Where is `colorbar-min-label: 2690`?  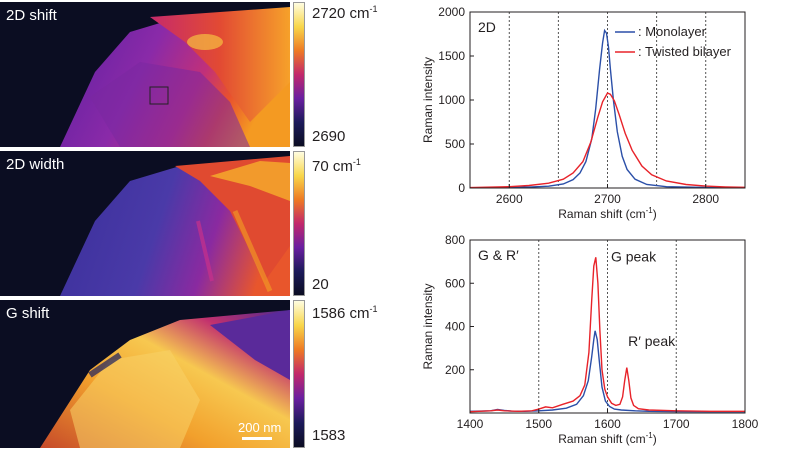
colorbar-min-label: 2690 is located at coordinates (329, 136).